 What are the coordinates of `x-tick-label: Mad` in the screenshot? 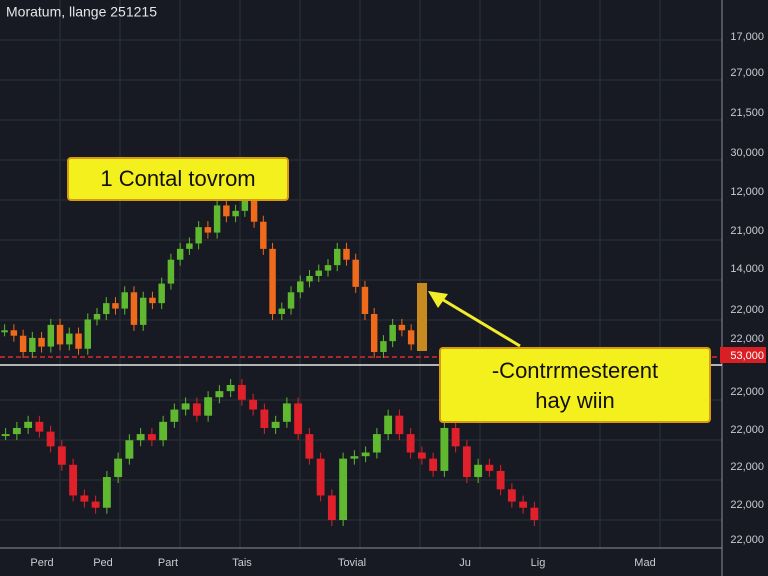 It's located at (644, 563).